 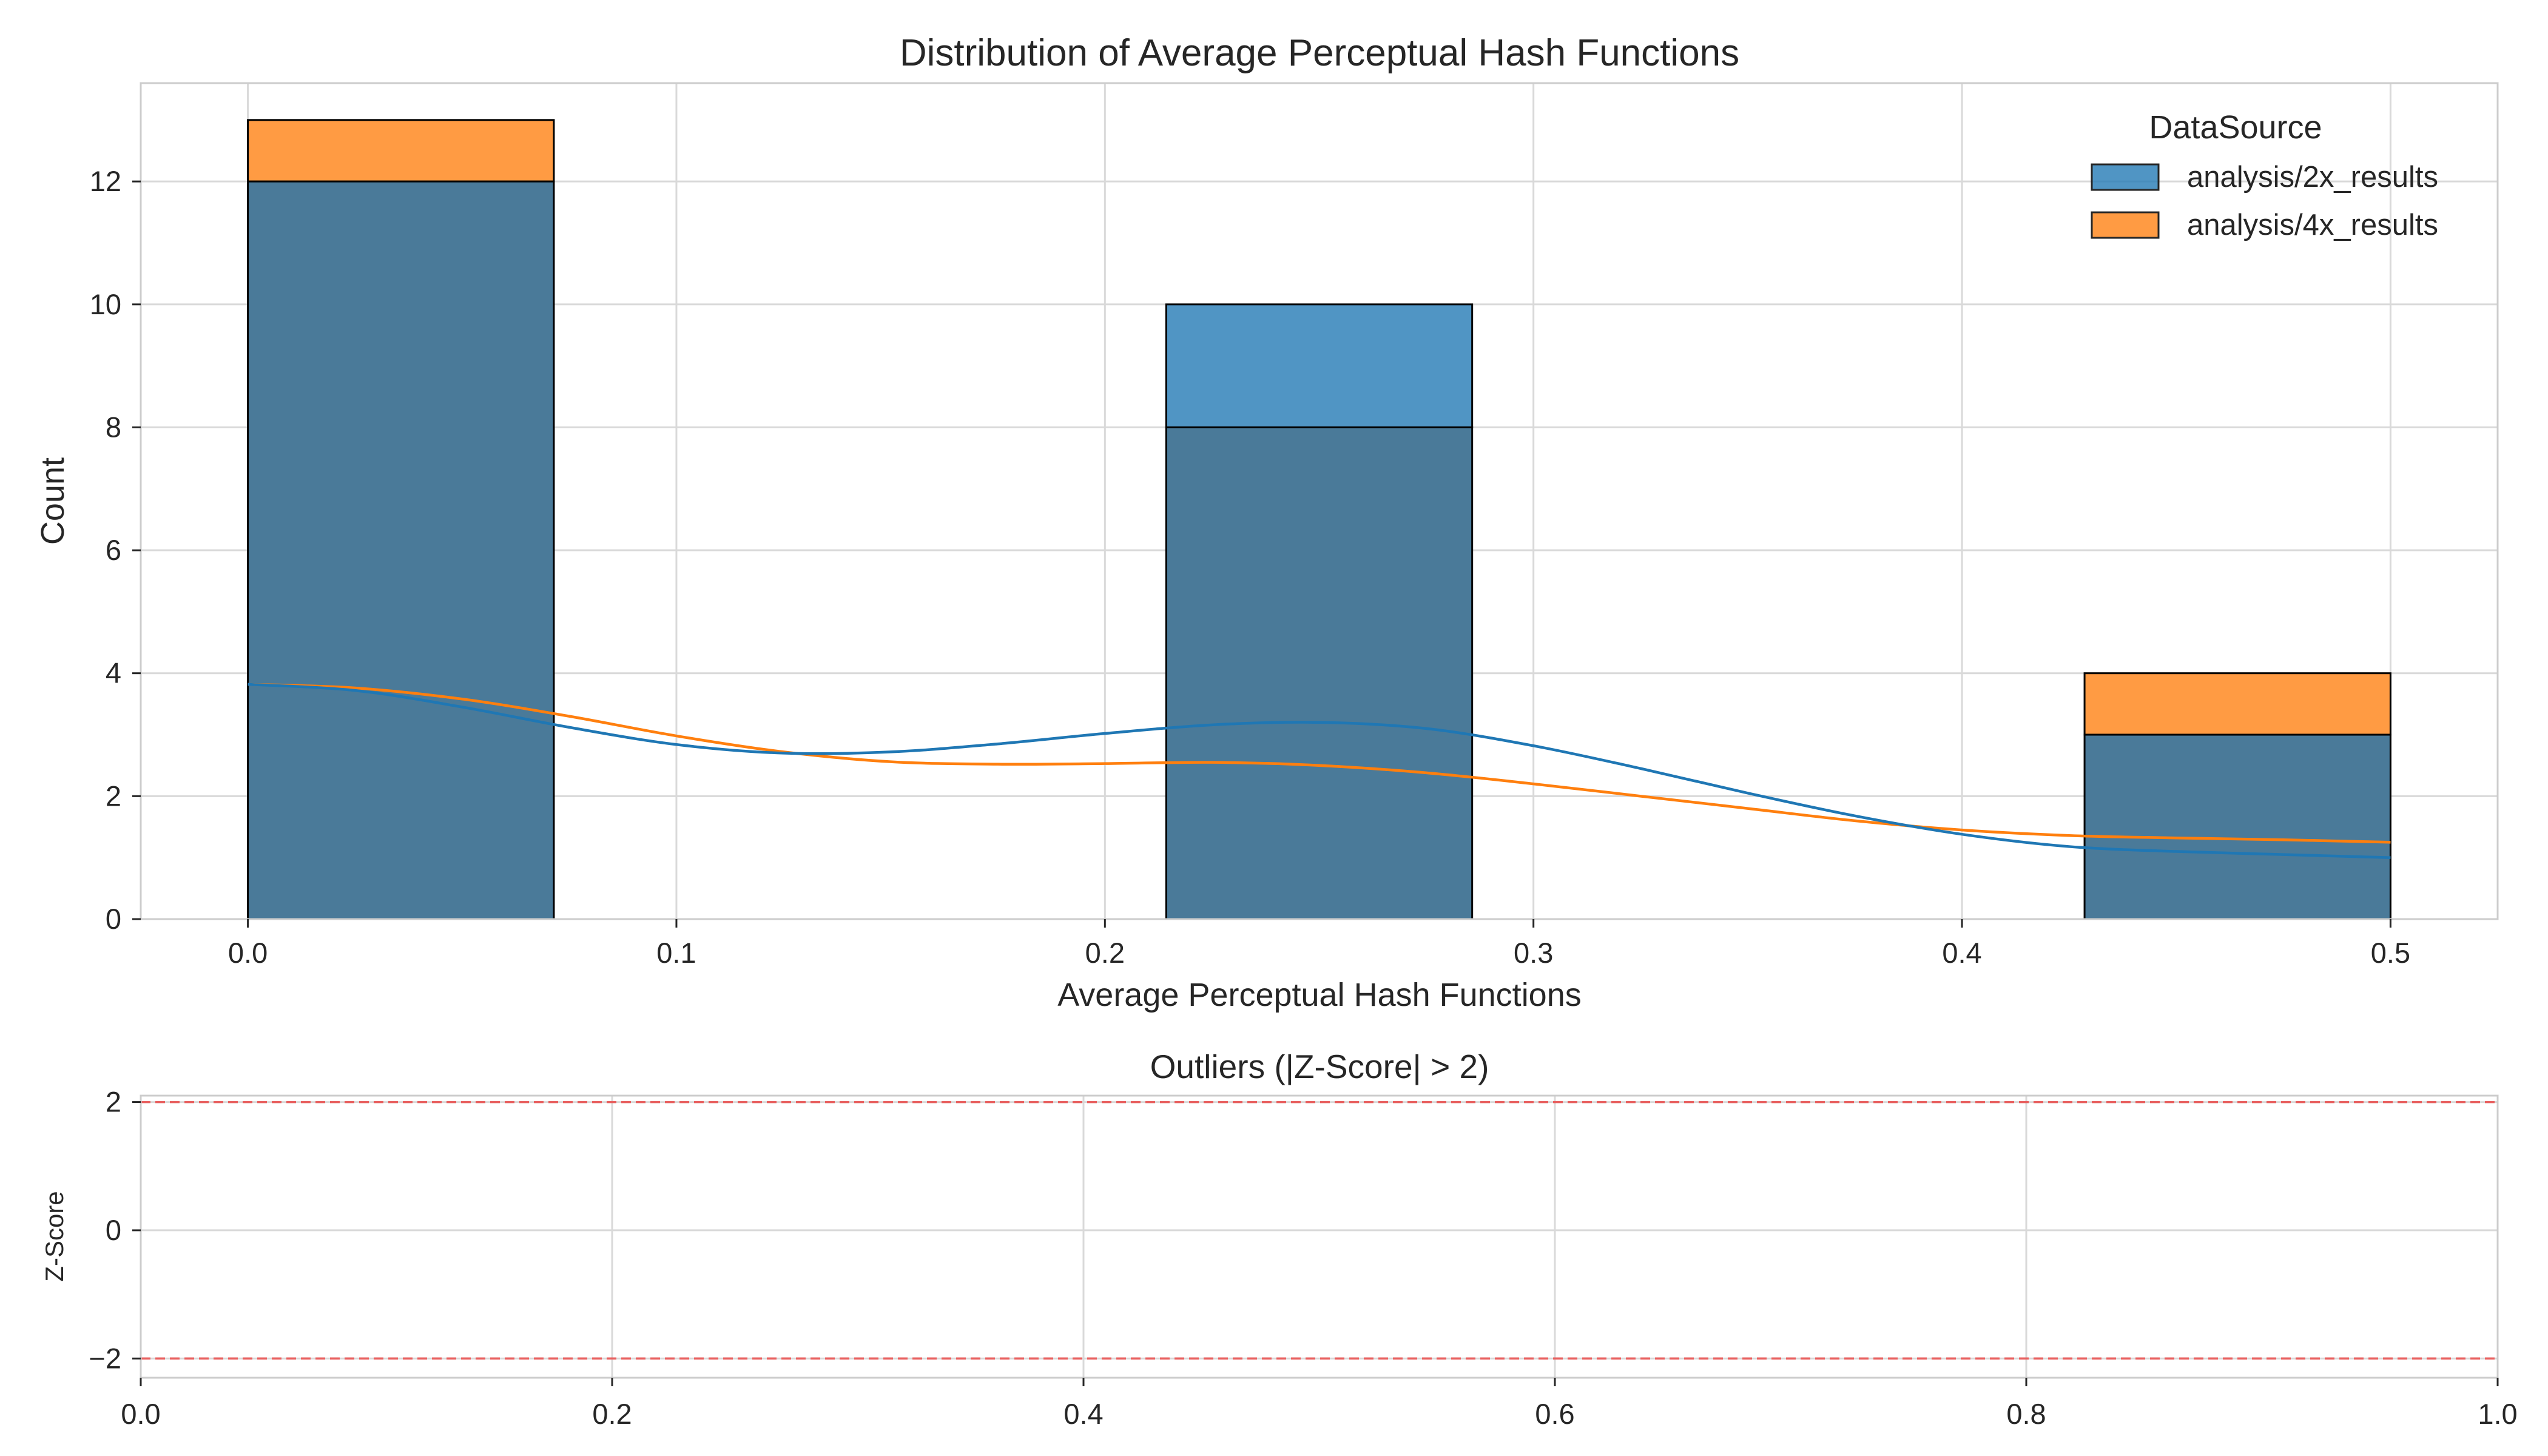 What do you see at coordinates (2026, 1414) in the screenshot?
I see `outlier-x-tick-label: 0.8` at bounding box center [2026, 1414].